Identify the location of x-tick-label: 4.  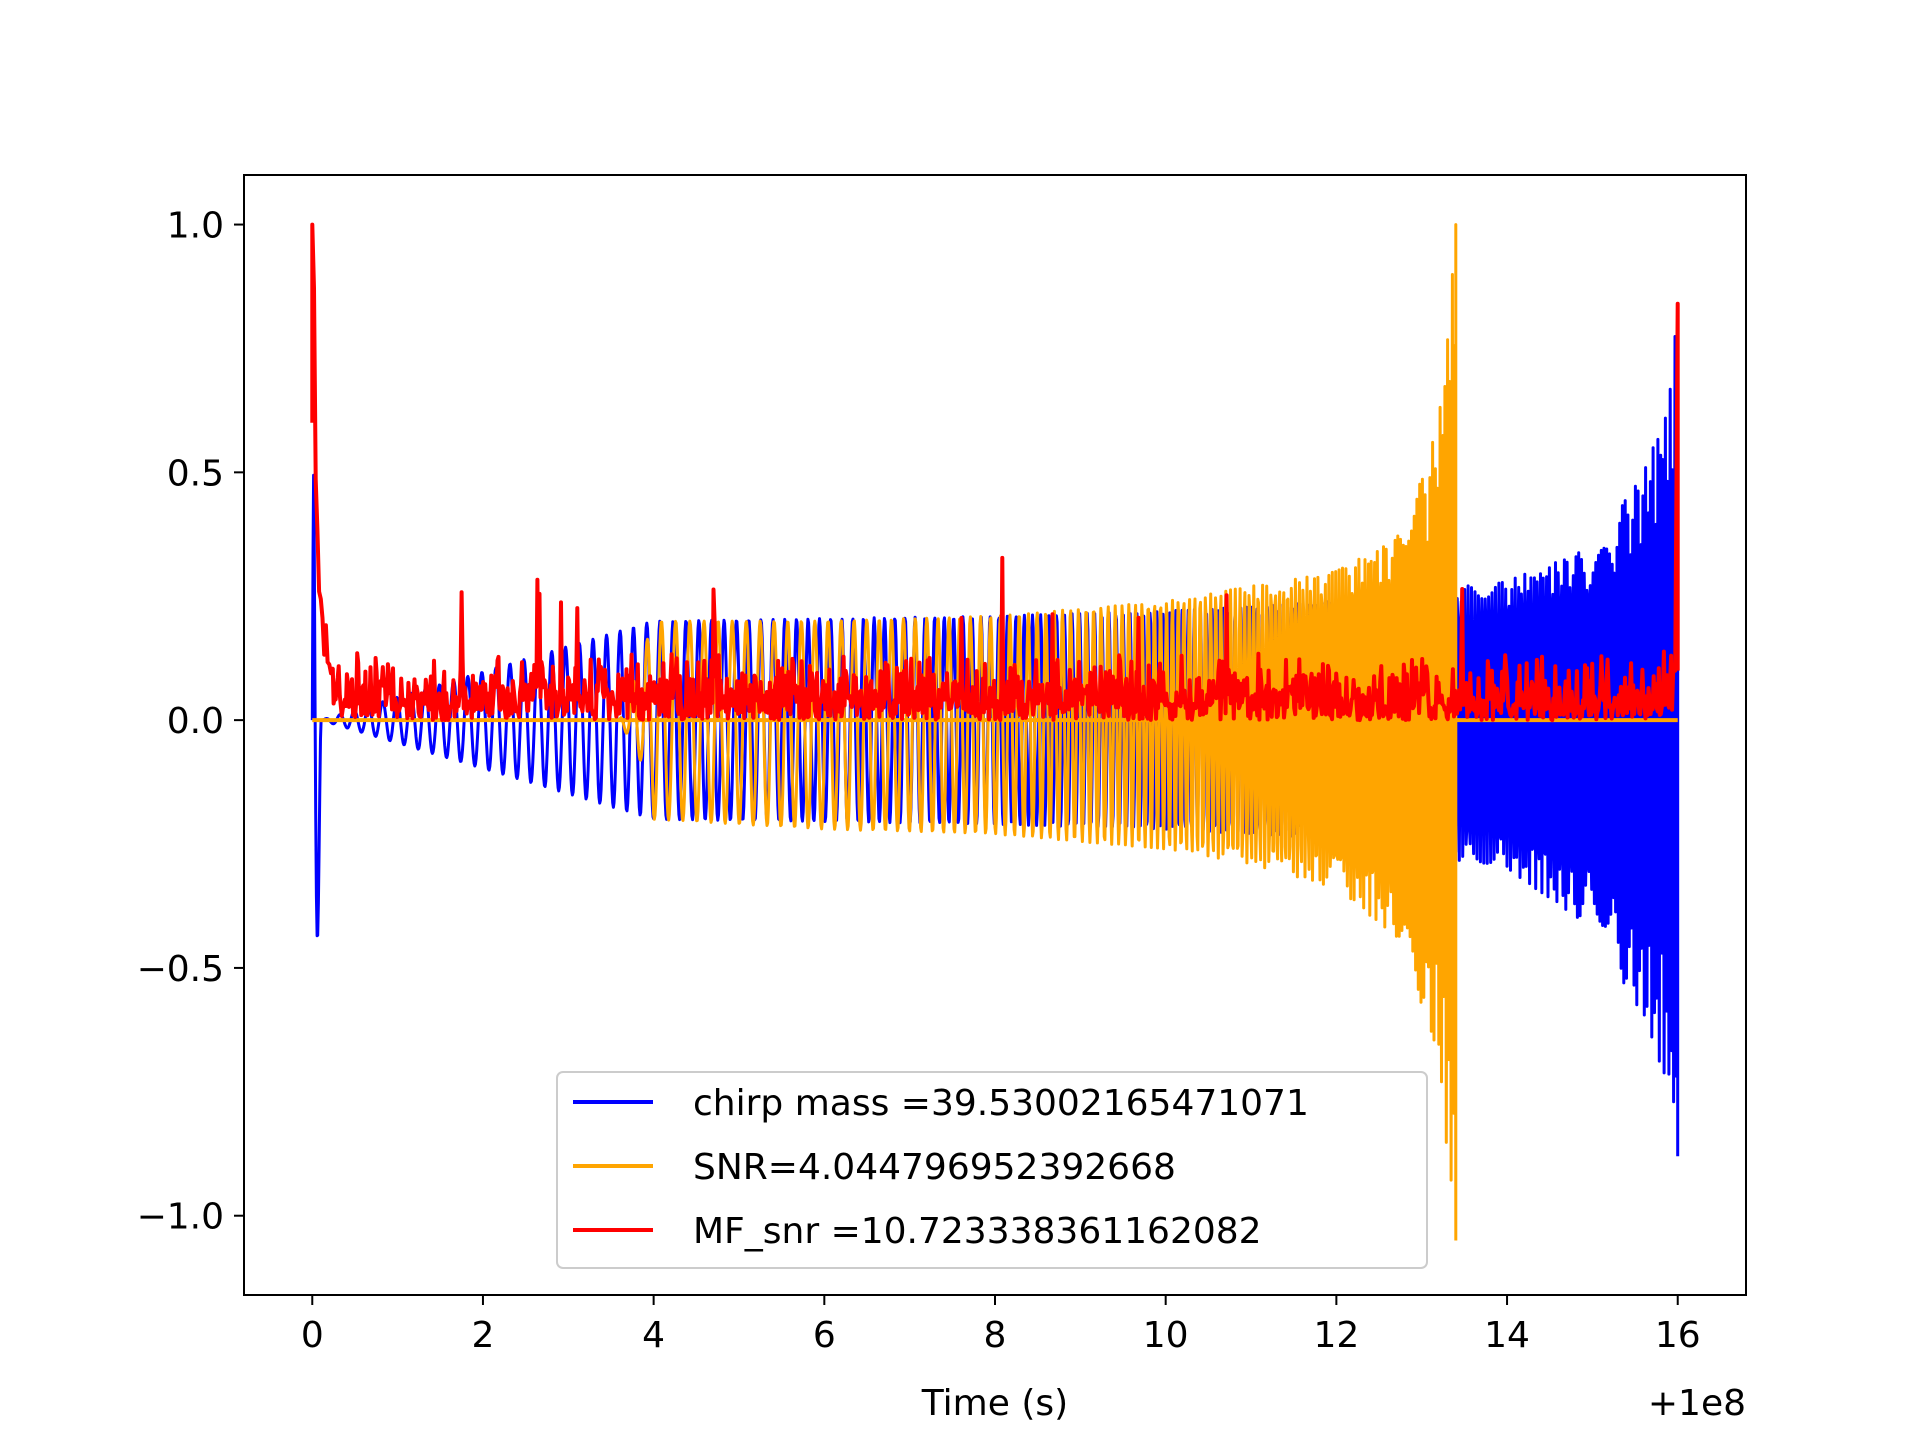
(653, 1335).